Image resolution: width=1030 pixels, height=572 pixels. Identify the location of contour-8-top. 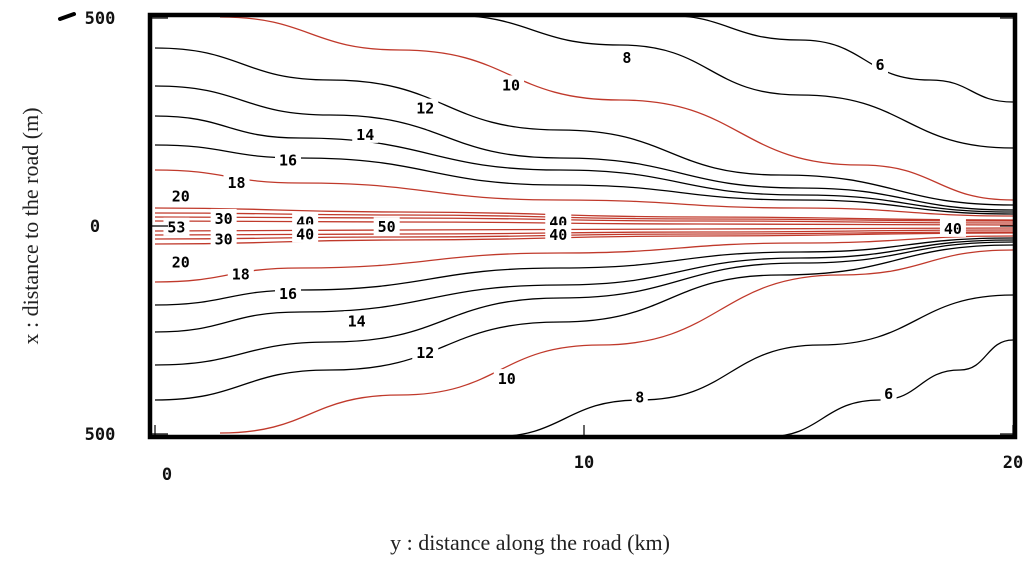
(729, 81).